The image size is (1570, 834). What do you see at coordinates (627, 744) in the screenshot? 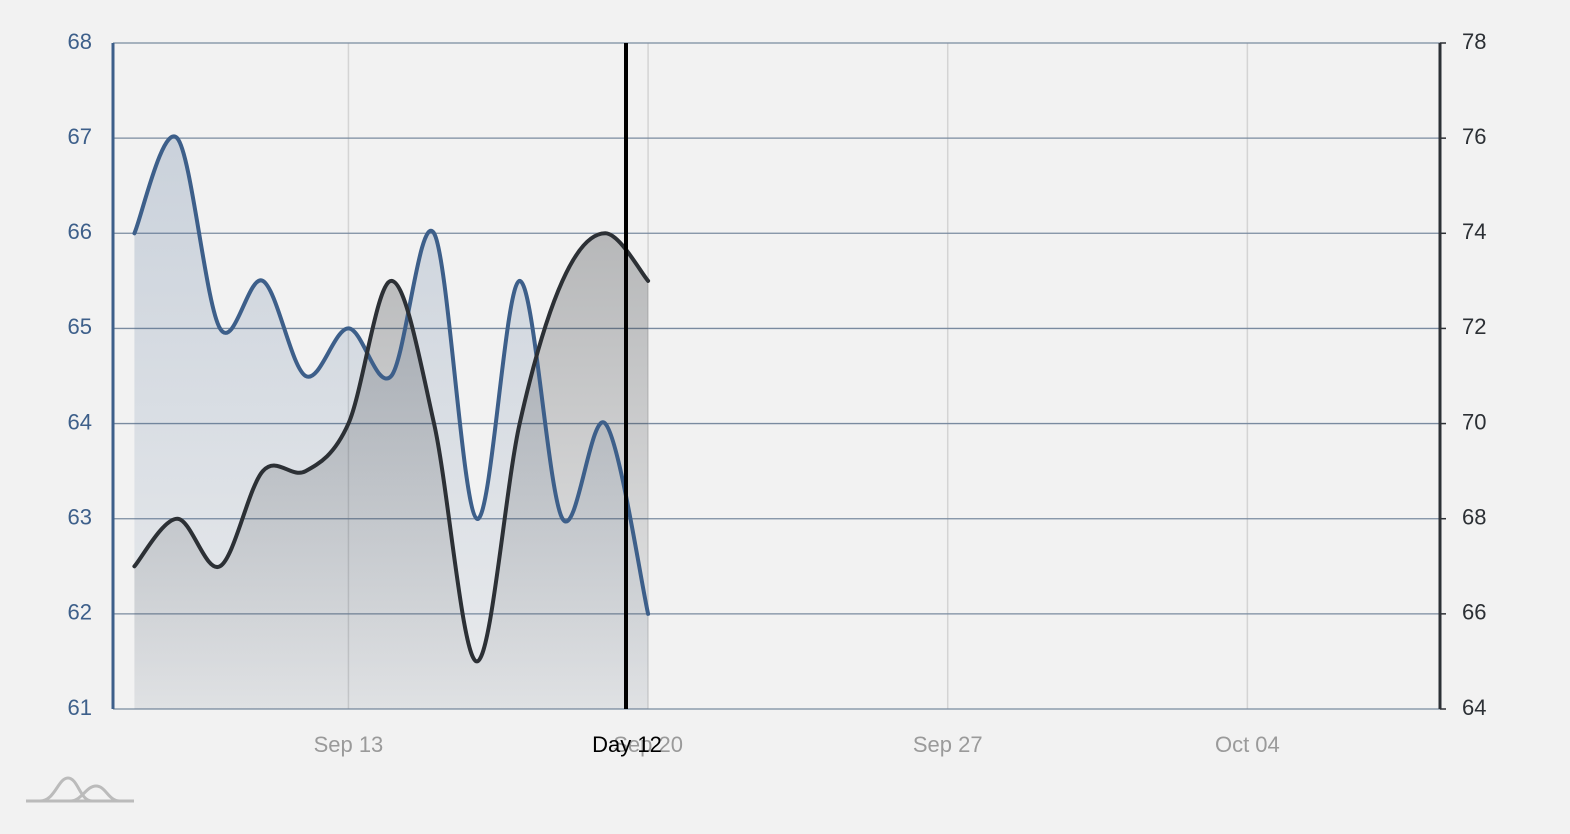
I see `cursor-label: Day 12` at bounding box center [627, 744].